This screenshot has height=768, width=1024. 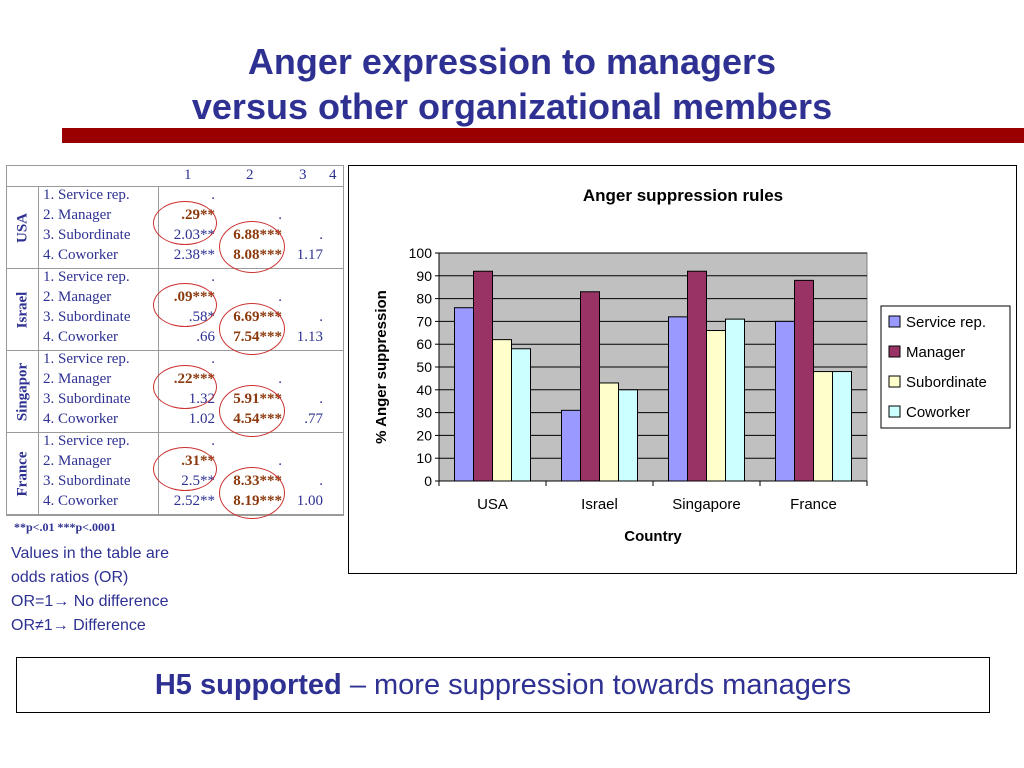 What do you see at coordinates (201, 419) in the screenshot?
I see `odds-ratio-cell: 1.02` at bounding box center [201, 419].